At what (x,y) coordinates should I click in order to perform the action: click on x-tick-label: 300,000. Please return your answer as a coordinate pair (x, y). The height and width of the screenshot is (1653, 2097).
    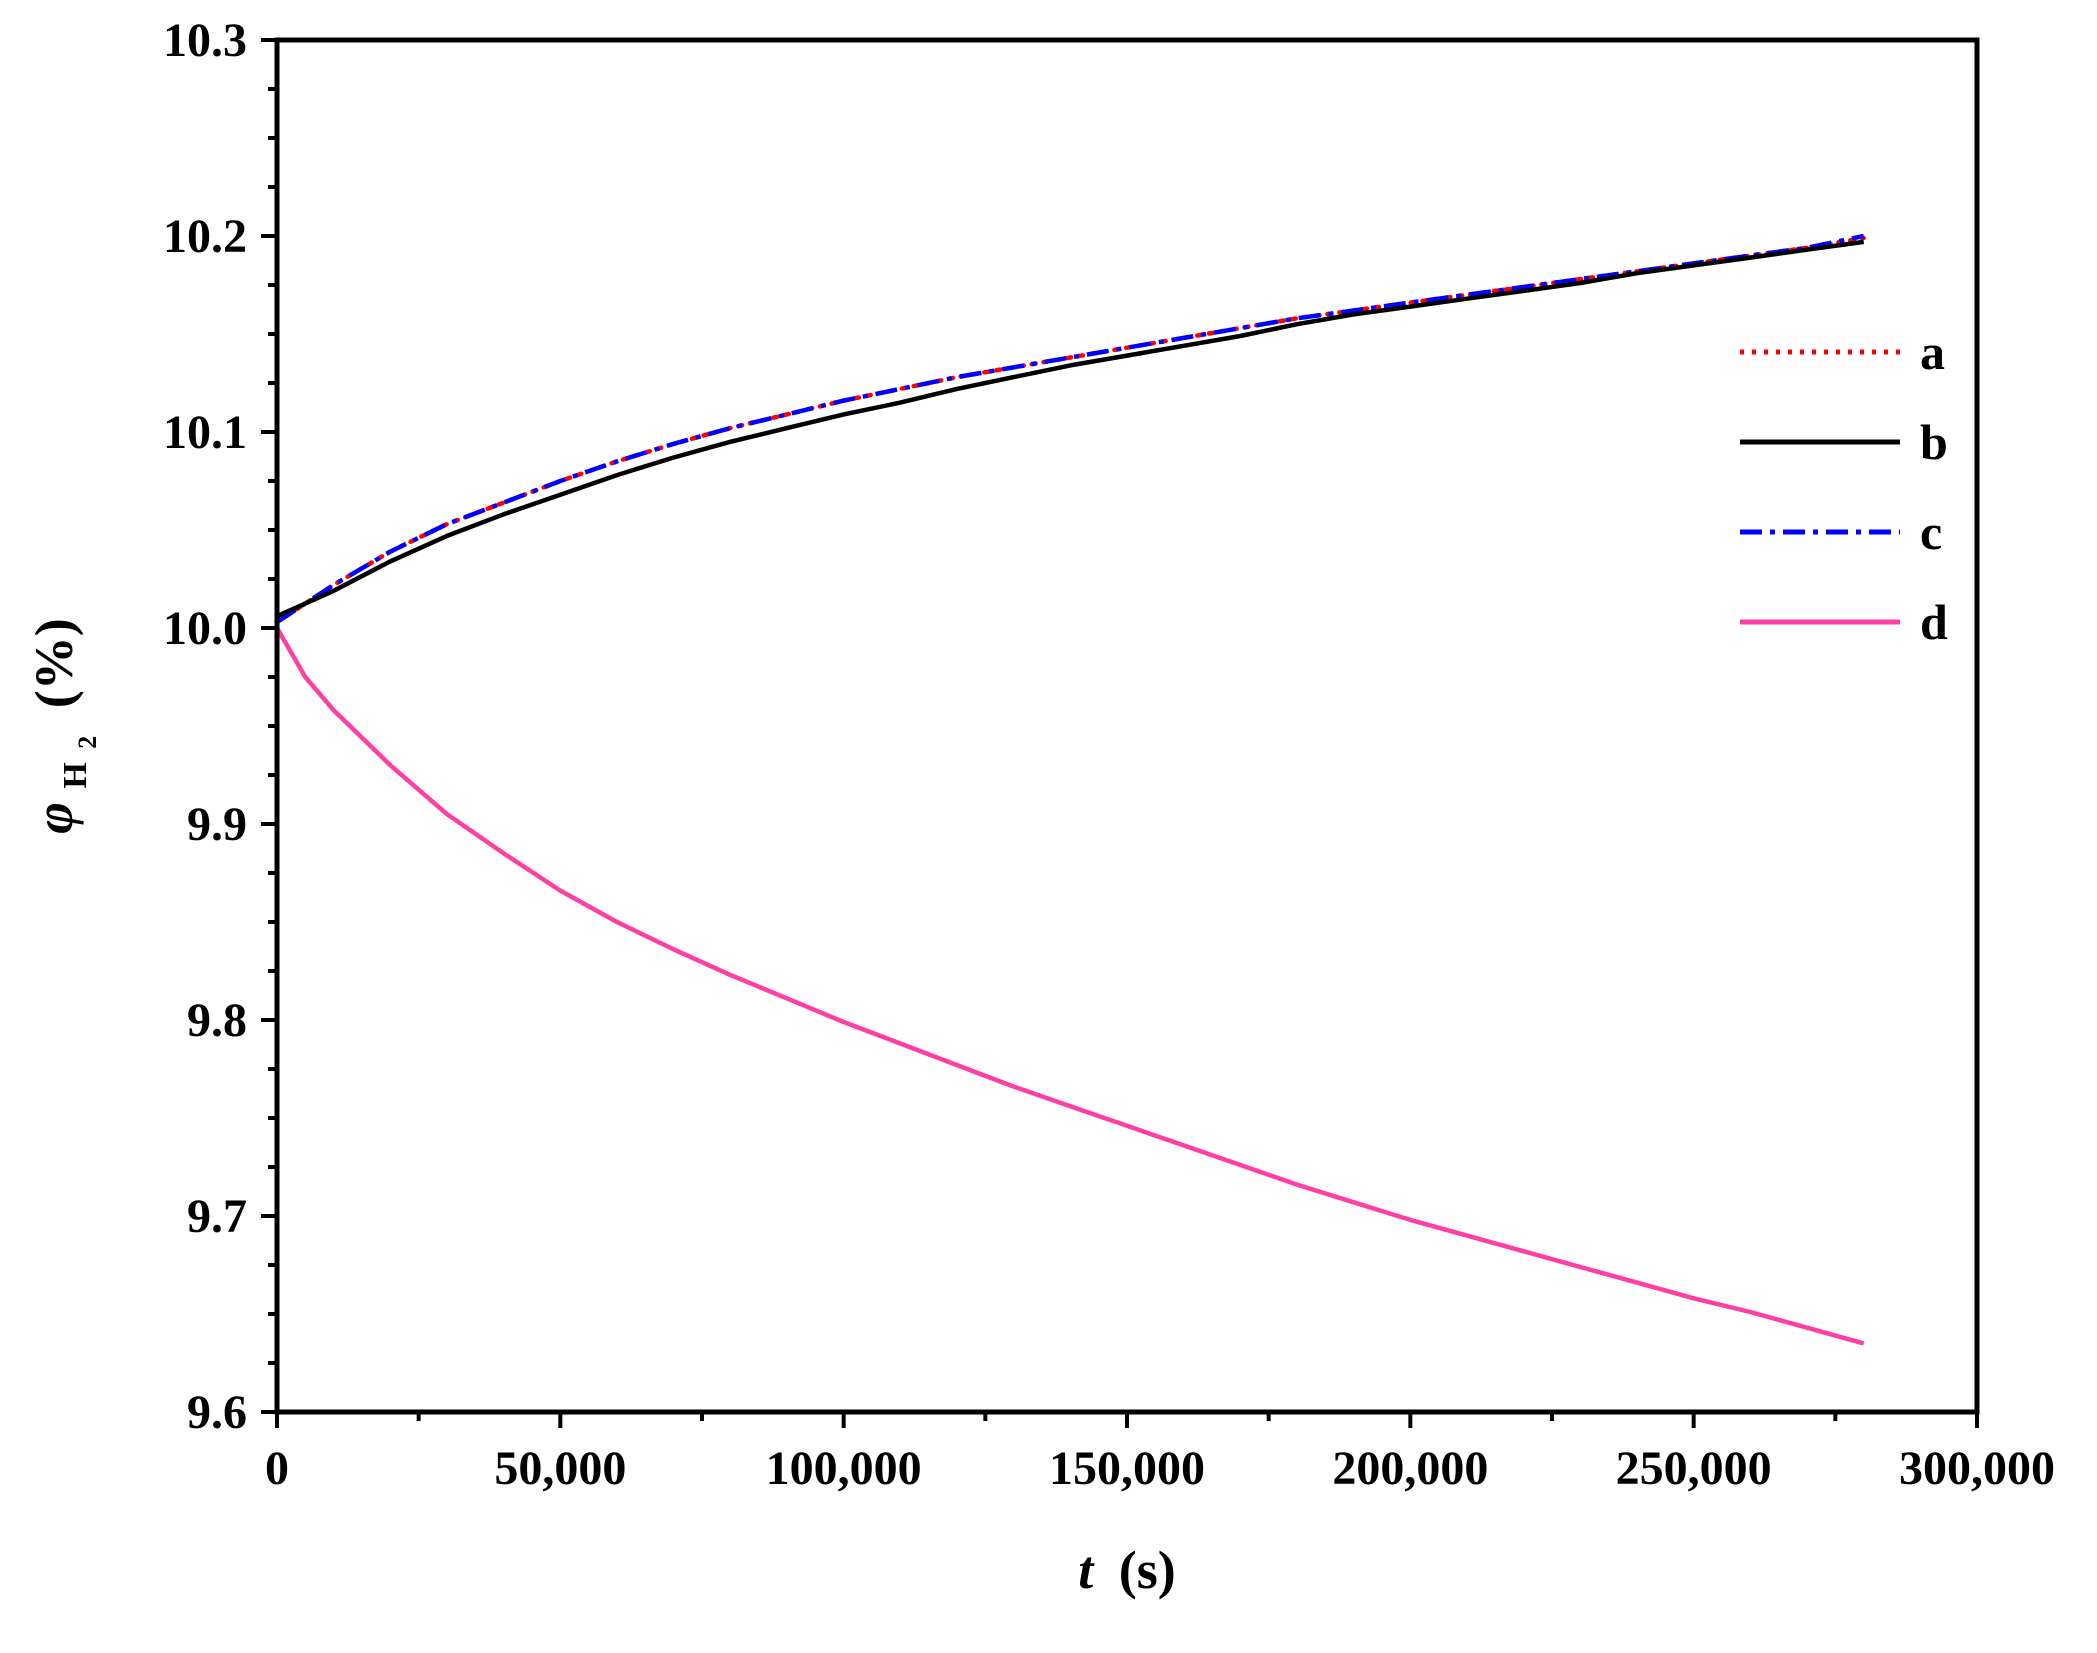
    Looking at the image, I should click on (1977, 1468).